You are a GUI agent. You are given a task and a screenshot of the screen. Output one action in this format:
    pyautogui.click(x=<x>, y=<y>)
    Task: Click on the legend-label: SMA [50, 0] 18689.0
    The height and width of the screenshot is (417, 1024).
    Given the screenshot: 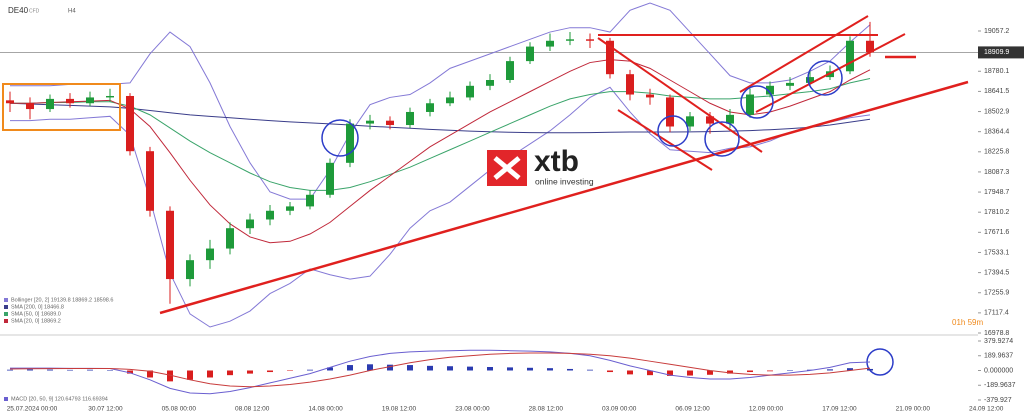 What is the action you would take?
    pyautogui.click(x=36, y=314)
    